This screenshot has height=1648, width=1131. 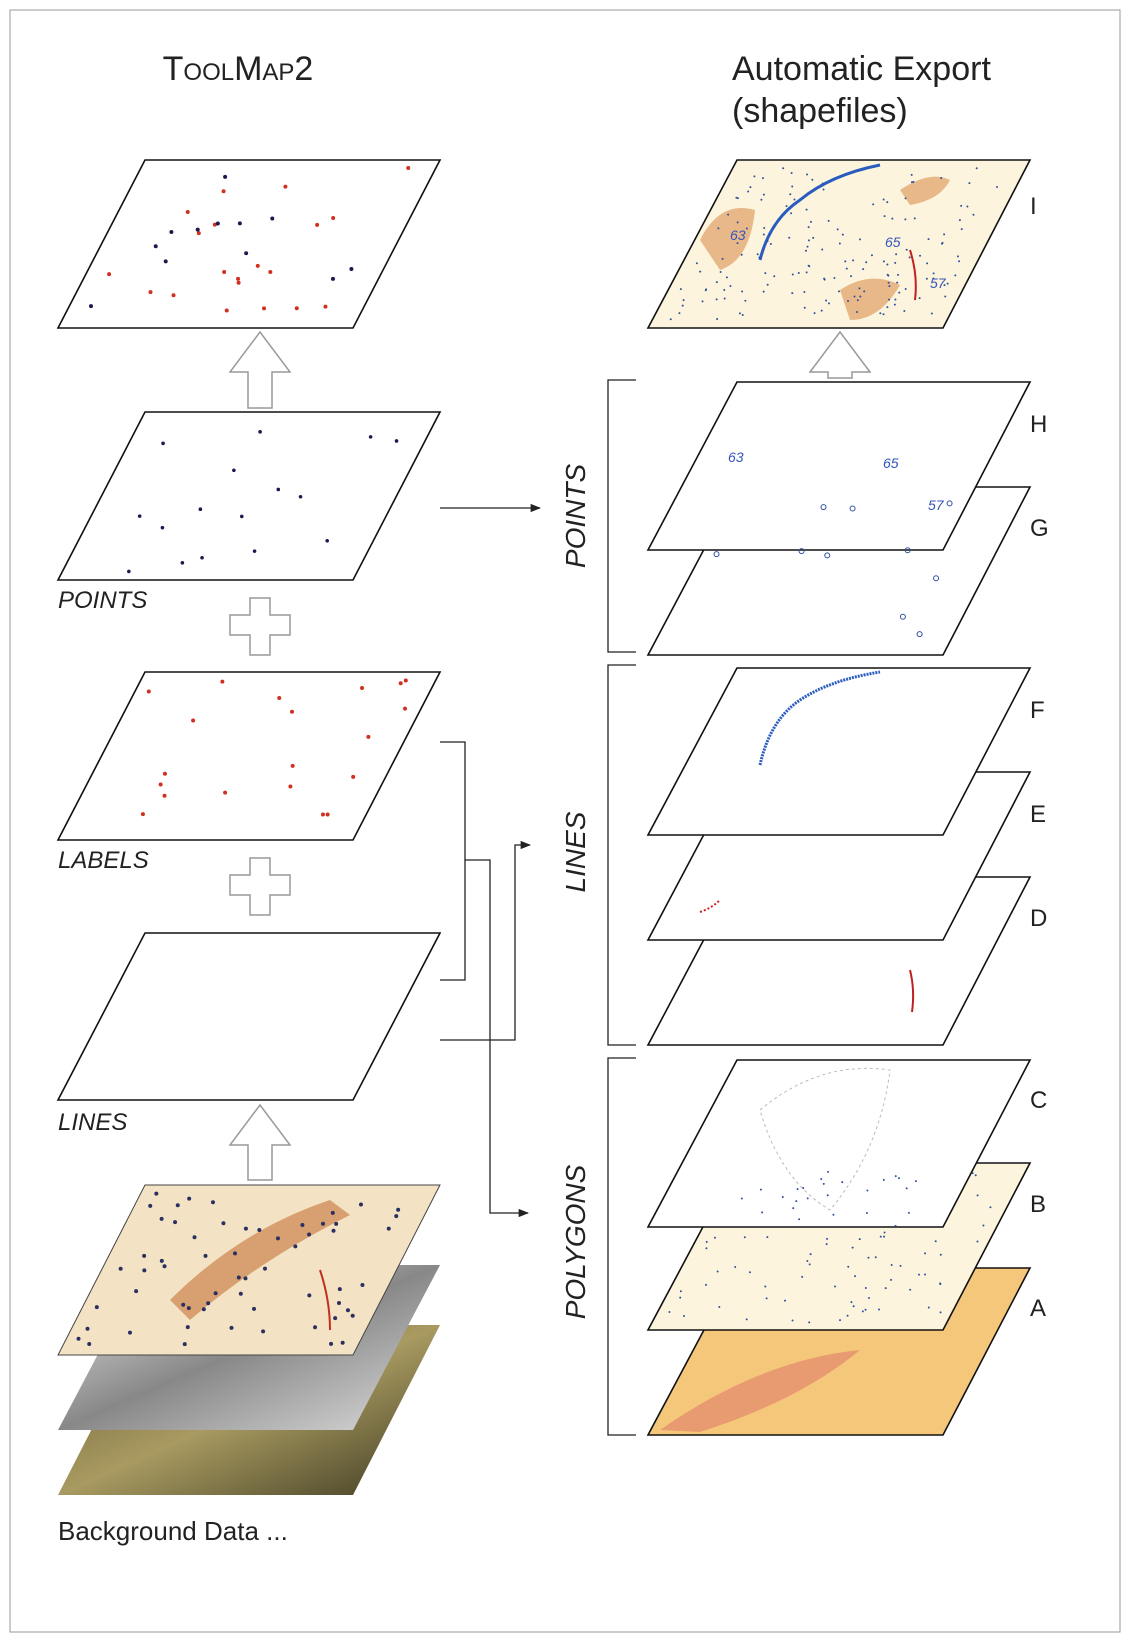 What do you see at coordinates (103, 860) in the screenshot?
I see `layer-label: LABELS` at bounding box center [103, 860].